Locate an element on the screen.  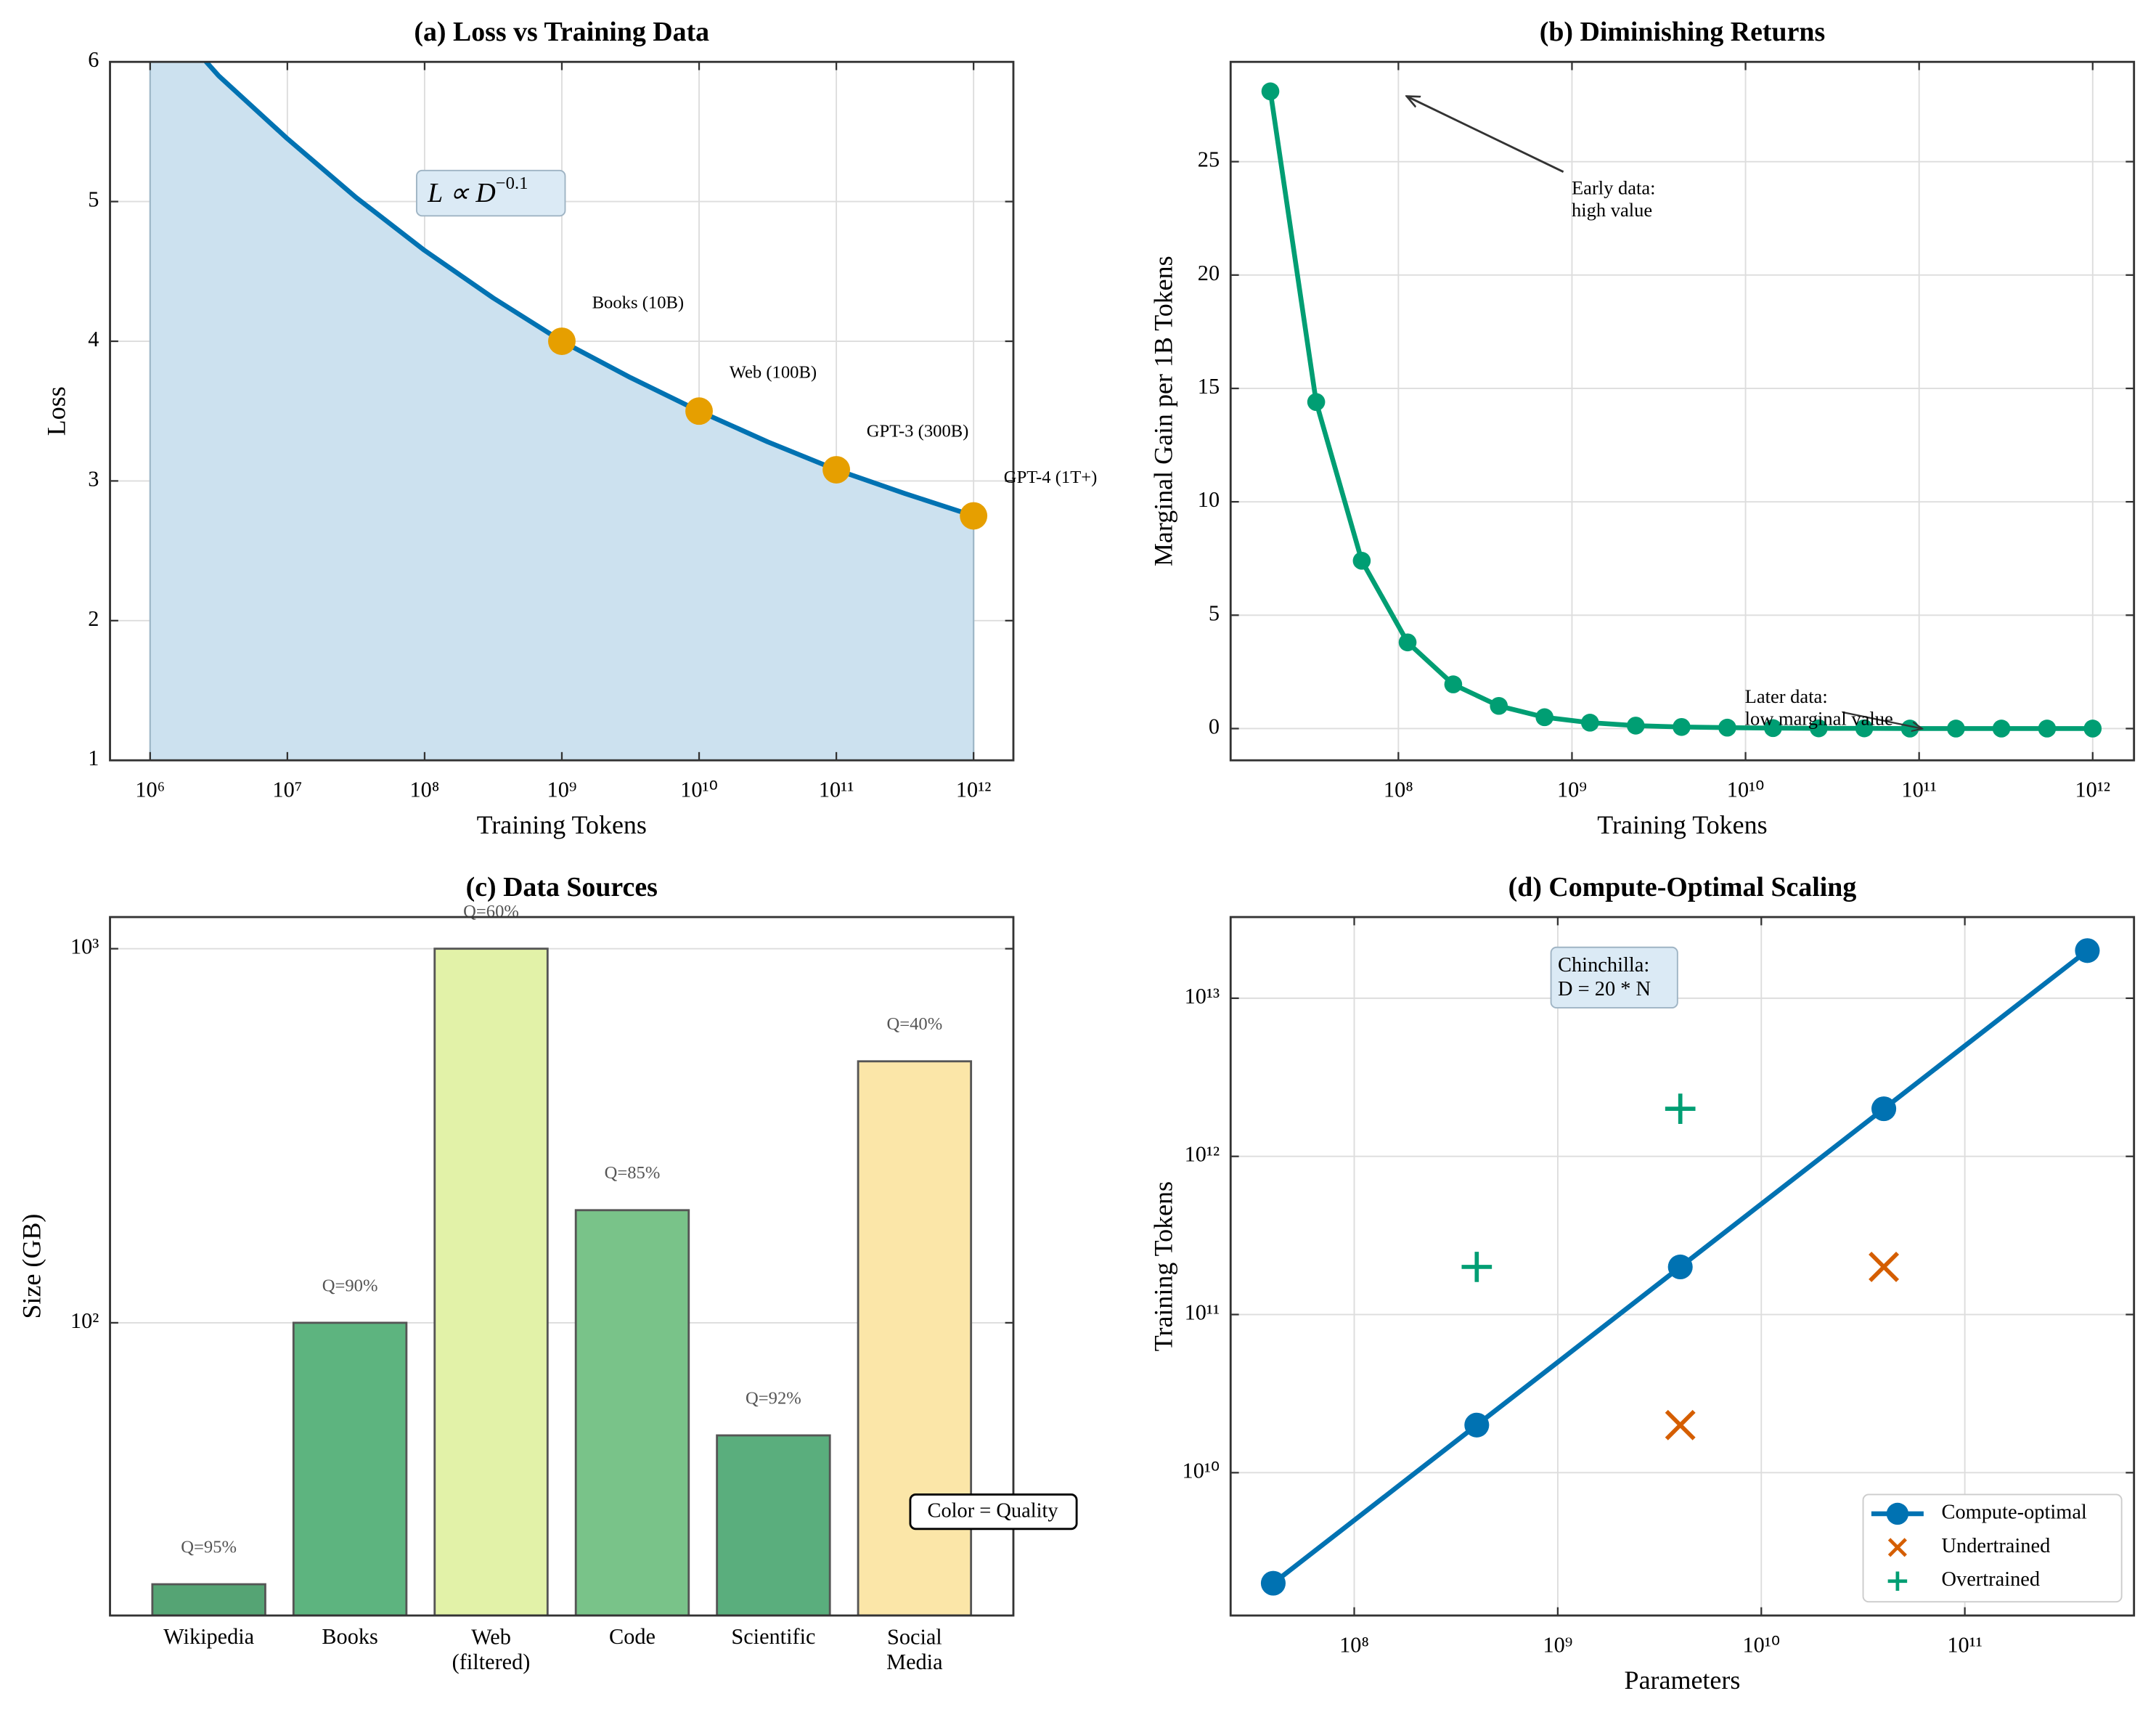
point-label: GPT-4 (1T+) is located at coordinates (1051, 478).